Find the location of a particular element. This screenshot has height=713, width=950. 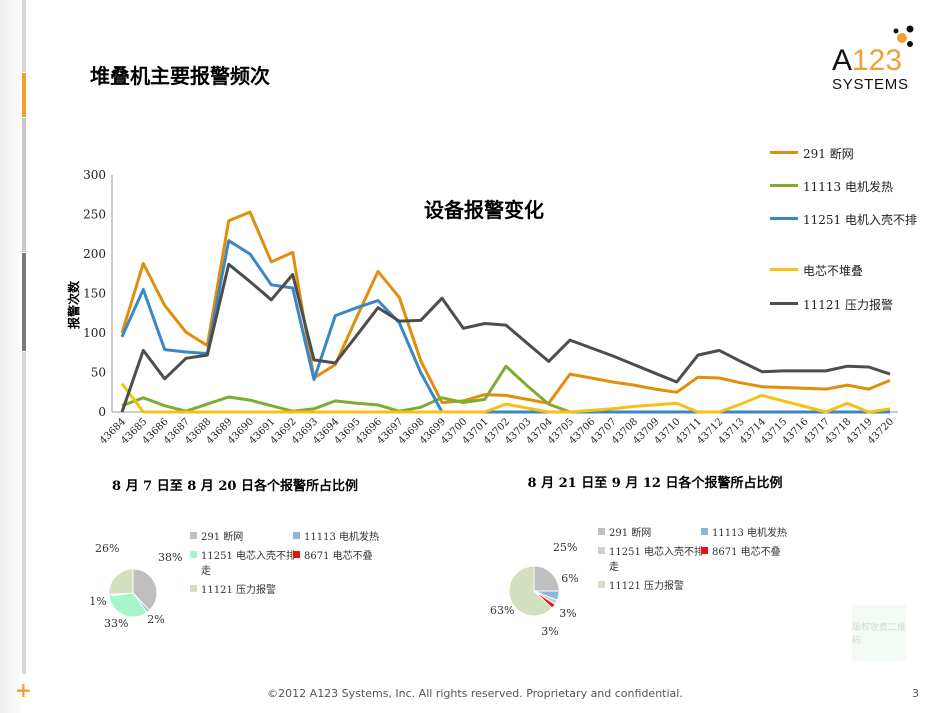

y-tick-label: 200 is located at coordinates (94, 254).